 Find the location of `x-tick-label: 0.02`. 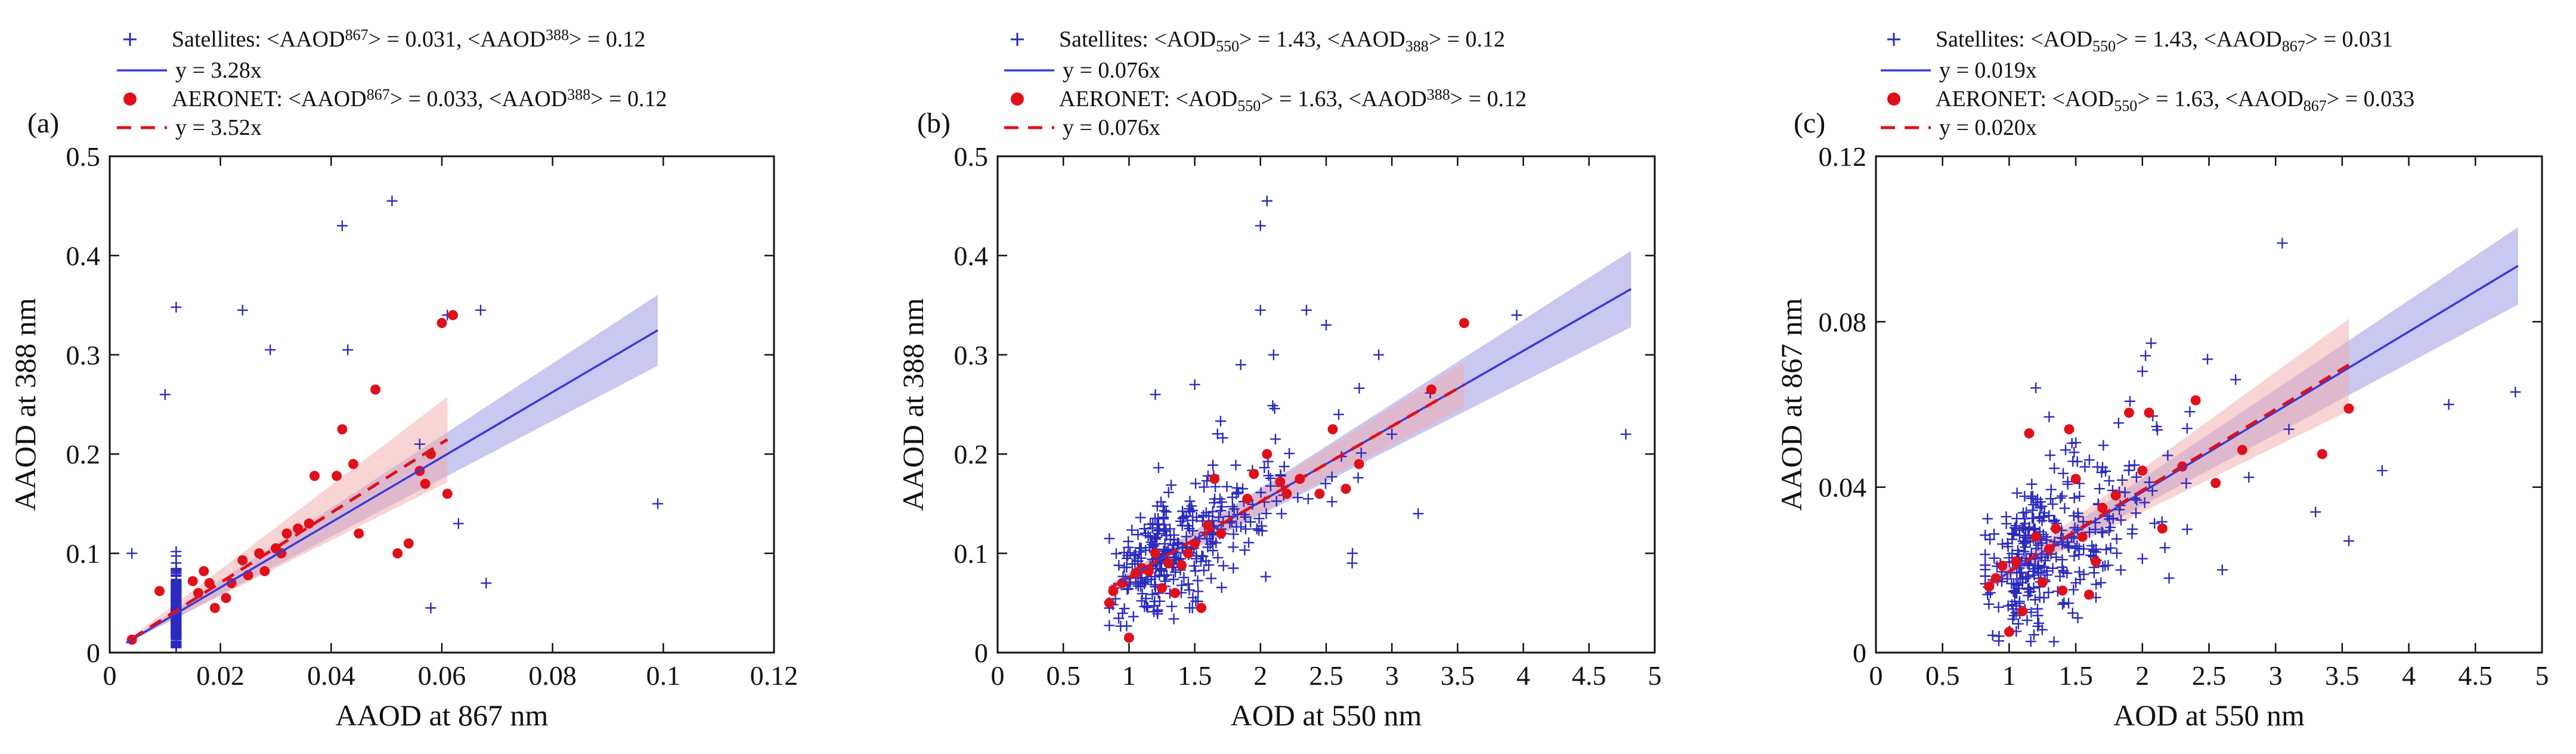

x-tick-label: 0.02 is located at coordinates (220, 675).